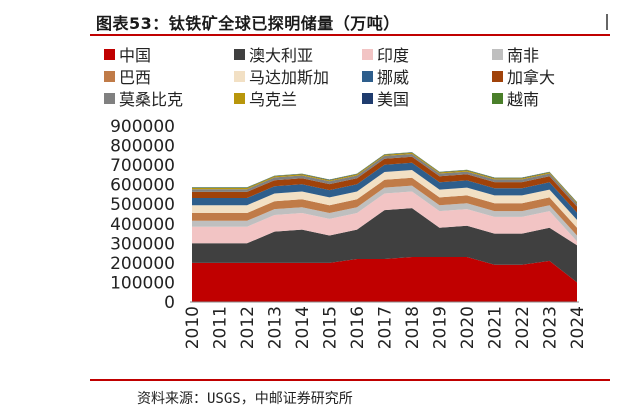 The width and height of the screenshot is (620, 418). I want to click on y-tick-label-8: 800000, so click(142, 147).